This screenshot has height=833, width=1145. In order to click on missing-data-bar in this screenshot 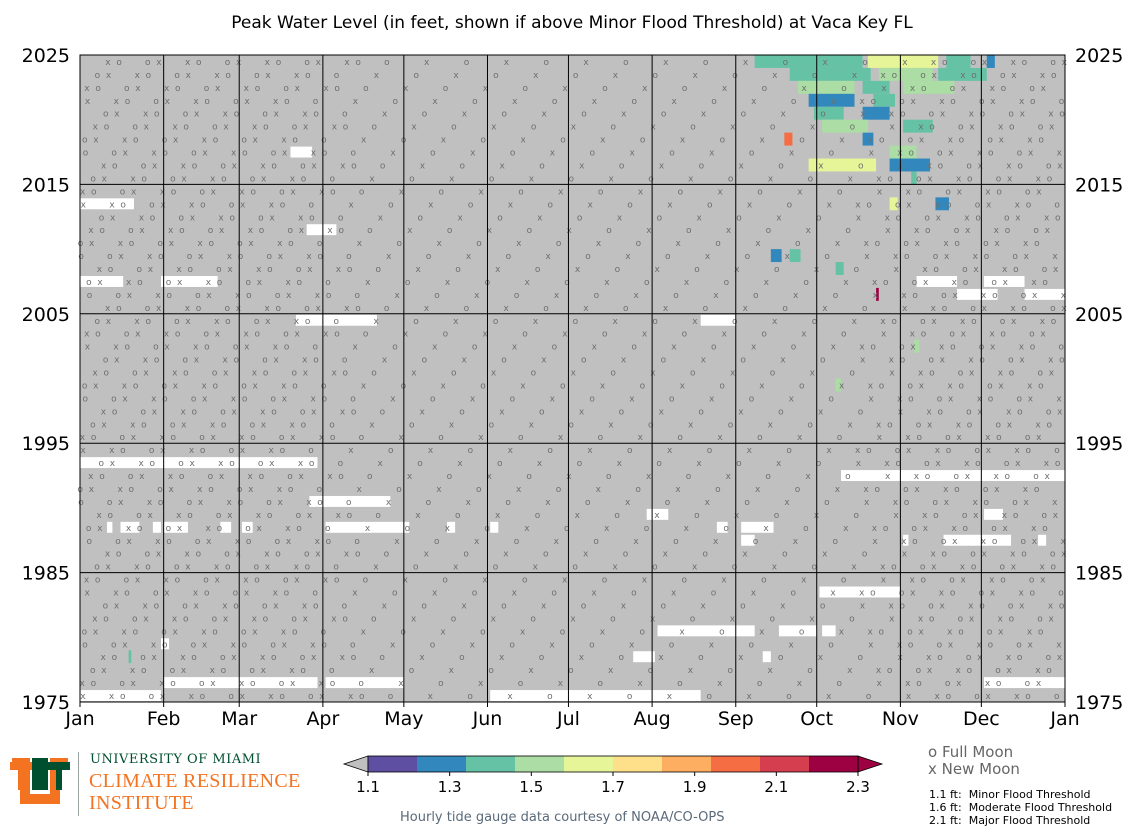, I will do `click(1042, 540)`.